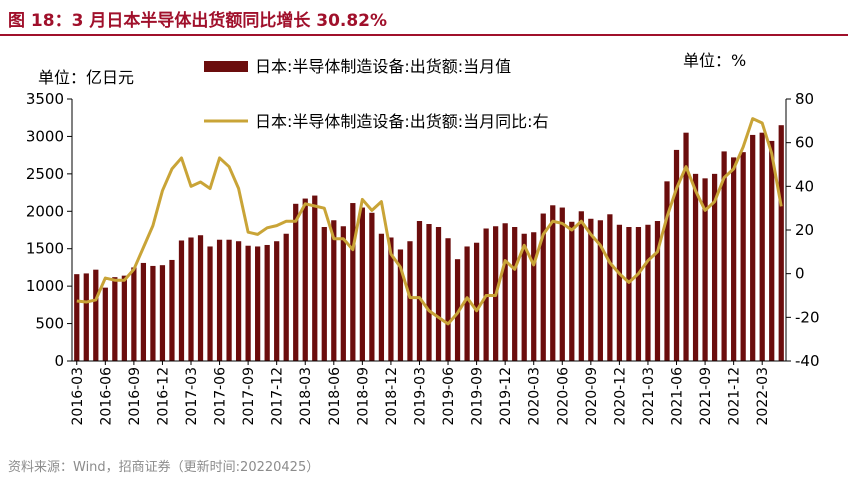 The image size is (848, 477). I want to click on y-right-tick-label: 0, so click(800, 274).